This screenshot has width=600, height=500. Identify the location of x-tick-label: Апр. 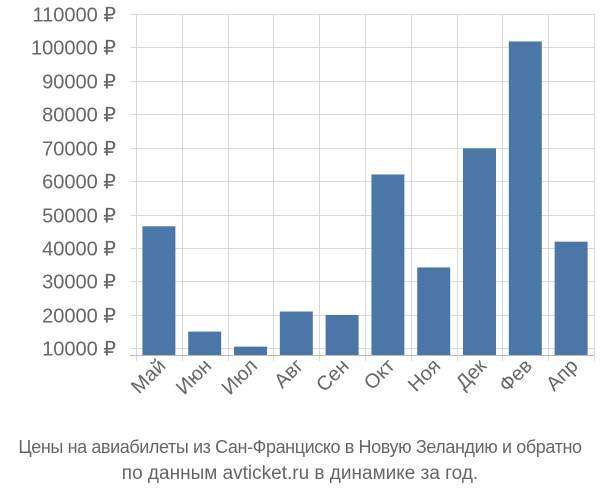
(562, 375).